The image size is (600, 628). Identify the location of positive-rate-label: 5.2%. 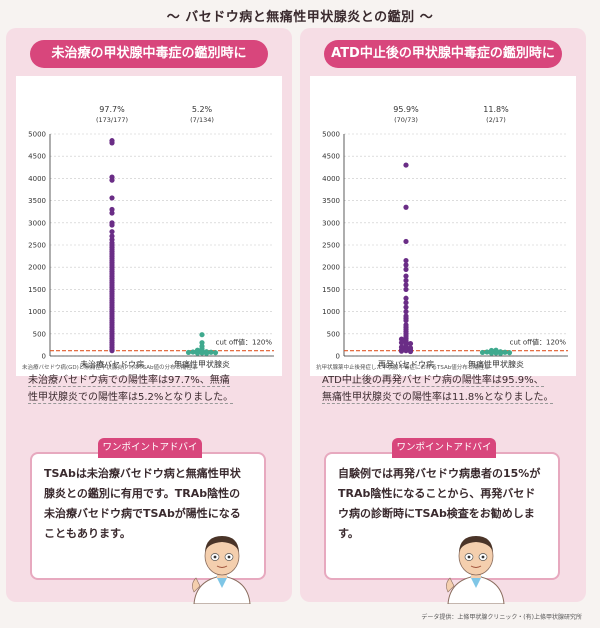
(202, 109).